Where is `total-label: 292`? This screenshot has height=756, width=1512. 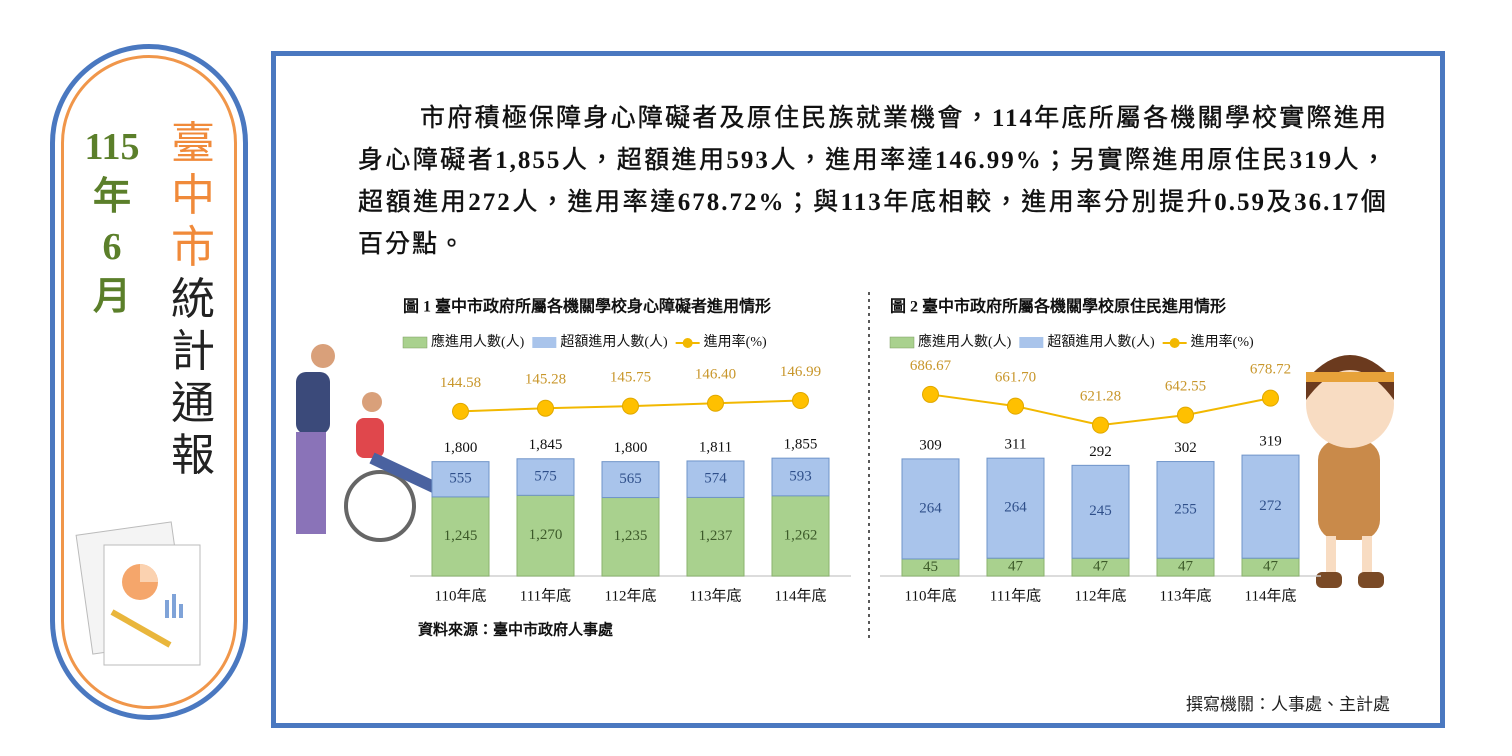
total-label: 292 is located at coordinates (1100, 452).